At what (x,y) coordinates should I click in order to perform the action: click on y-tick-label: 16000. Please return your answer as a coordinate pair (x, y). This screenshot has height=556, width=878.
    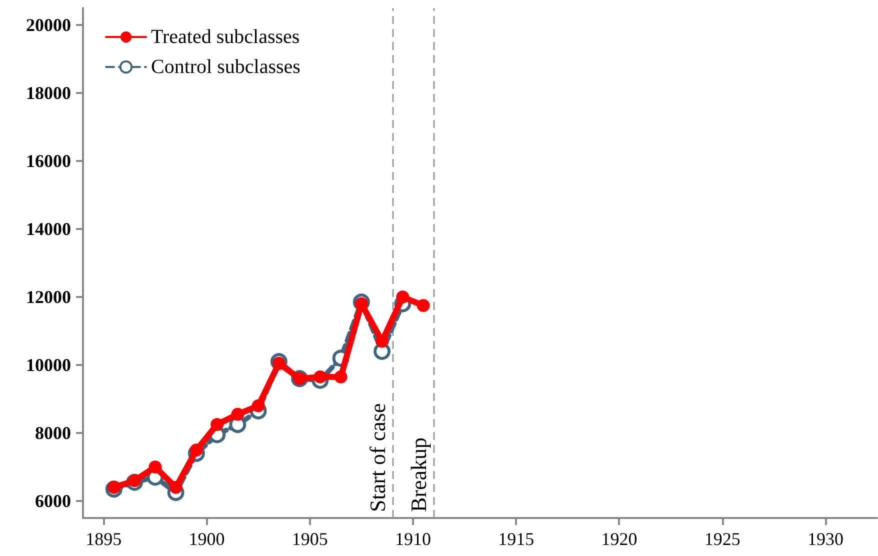
    Looking at the image, I should click on (48, 161).